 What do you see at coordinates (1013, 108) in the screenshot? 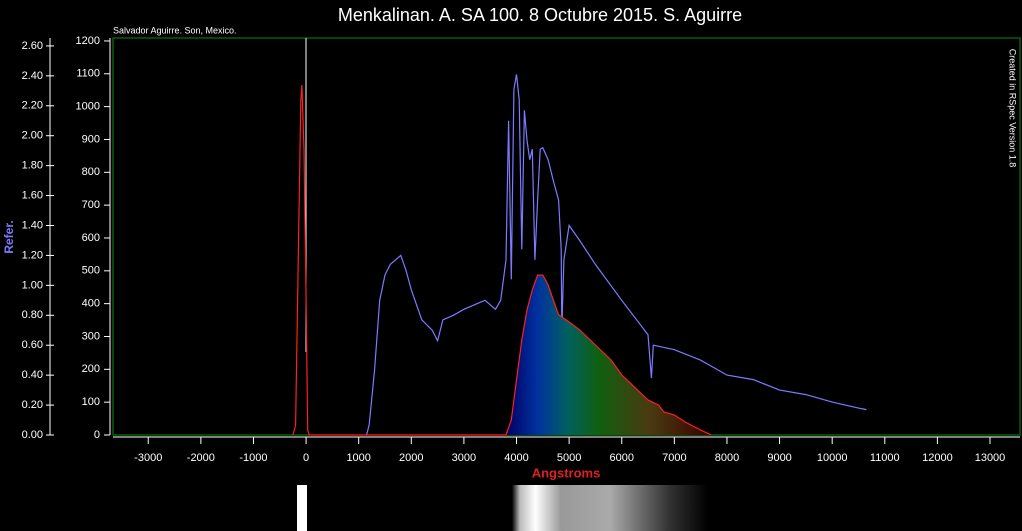
I see `annotation: Created in RSpec Version 1.8` at bounding box center [1013, 108].